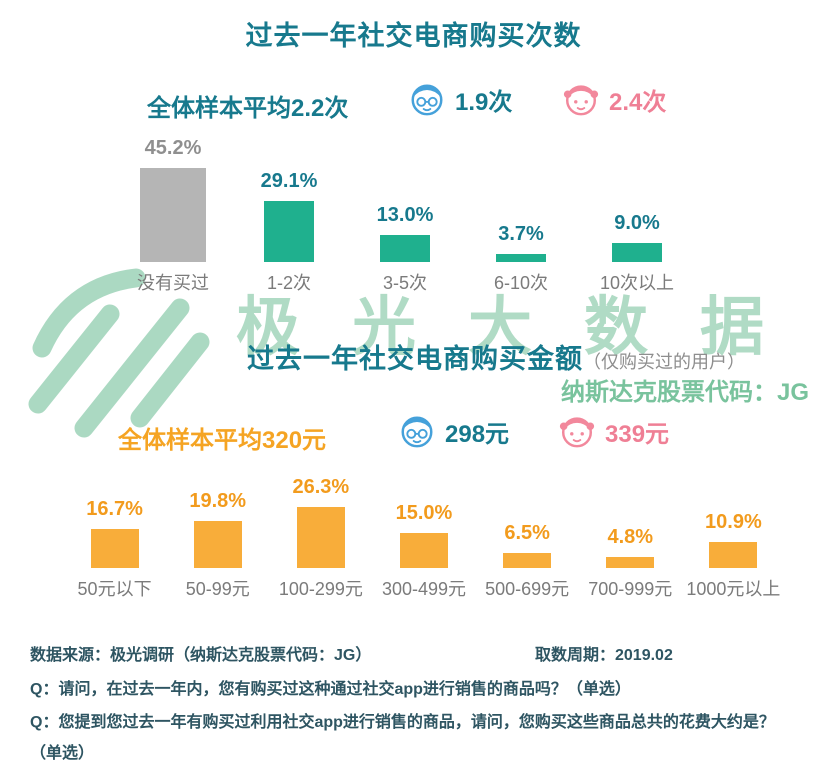 This screenshot has width=827, height=760. I want to click on chart1-male-stat: 1.9次, so click(460, 99).